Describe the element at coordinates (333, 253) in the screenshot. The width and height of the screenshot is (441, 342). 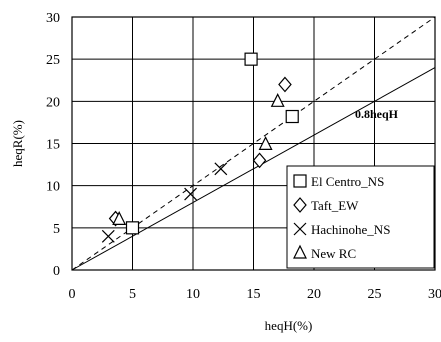
I see `legend-label: New RC` at that location.